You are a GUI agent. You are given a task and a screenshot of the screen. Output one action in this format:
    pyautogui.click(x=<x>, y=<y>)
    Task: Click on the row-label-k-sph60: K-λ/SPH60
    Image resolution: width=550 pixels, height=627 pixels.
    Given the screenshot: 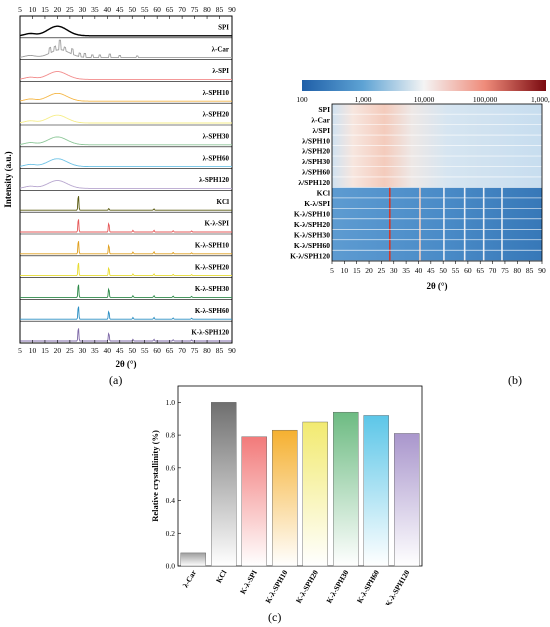 What is the action you would take?
    pyautogui.click(x=312, y=245)
    